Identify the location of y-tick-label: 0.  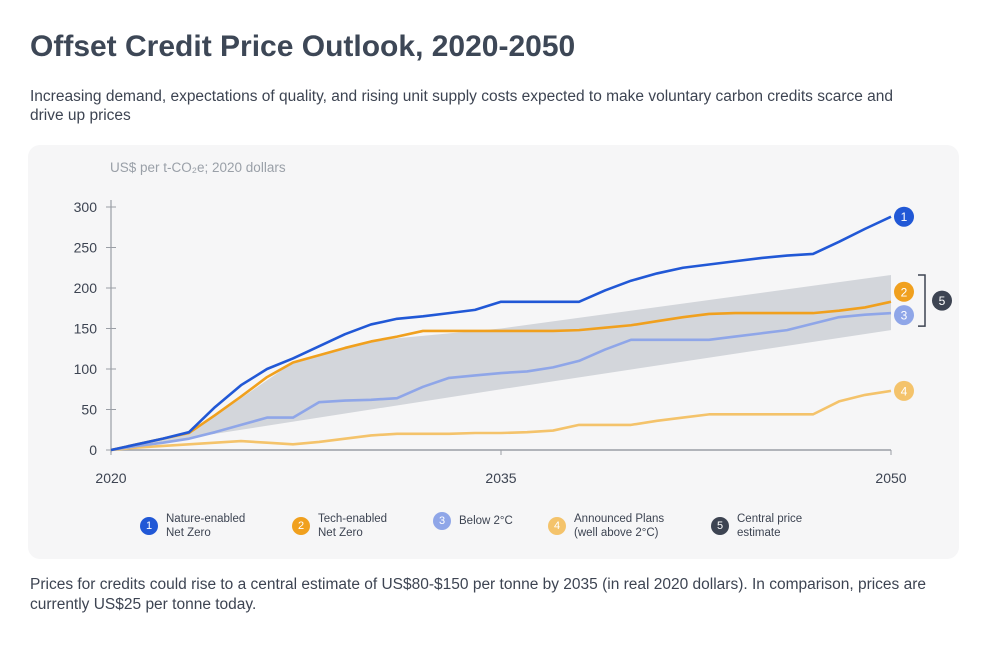
(93, 450).